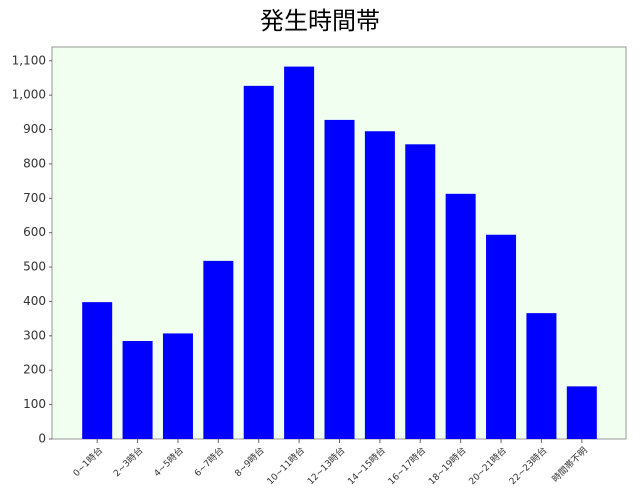 The height and width of the screenshot is (504, 640). Describe the element at coordinates (34, 232) in the screenshot. I see `y-tick-label: 600` at that location.